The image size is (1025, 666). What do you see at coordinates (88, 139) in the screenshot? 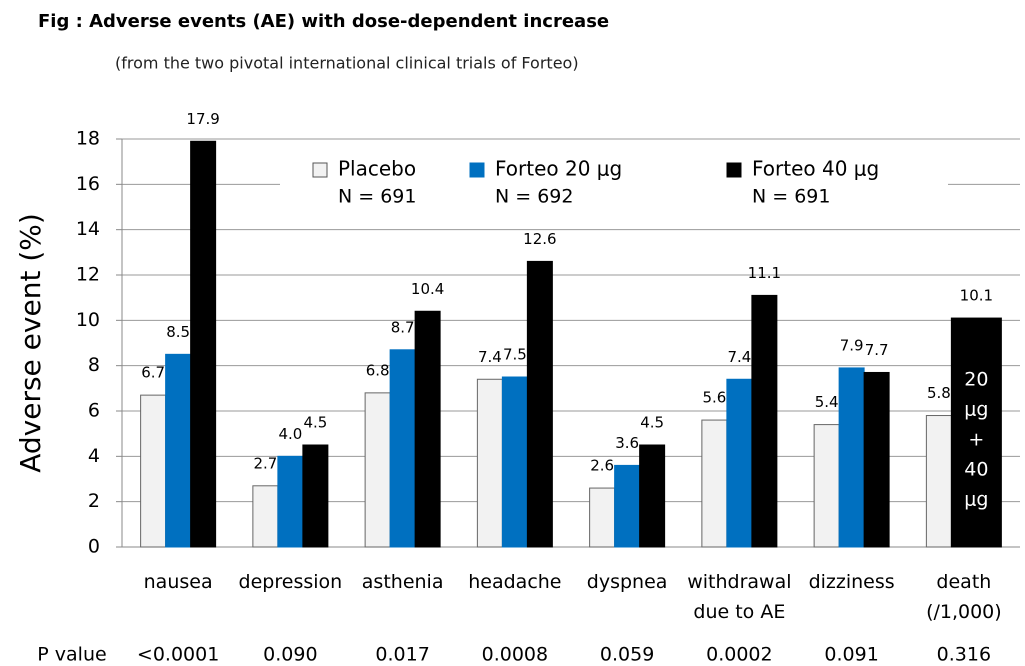
I see `y-tick-label: 18` at bounding box center [88, 139].